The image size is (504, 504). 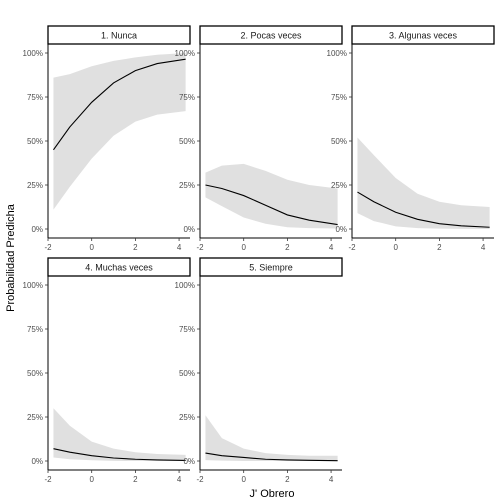 I want to click on y-axis-title: Probabilidad Predicha, so click(x=11, y=257).